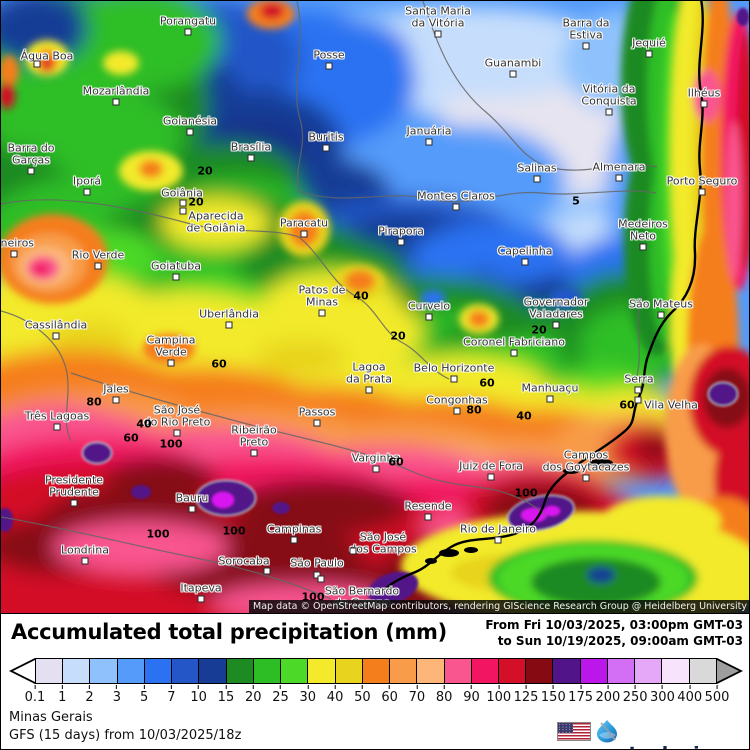 The width and height of the screenshot is (750, 750). I want to click on legend-tick-label: 175, so click(580, 695).